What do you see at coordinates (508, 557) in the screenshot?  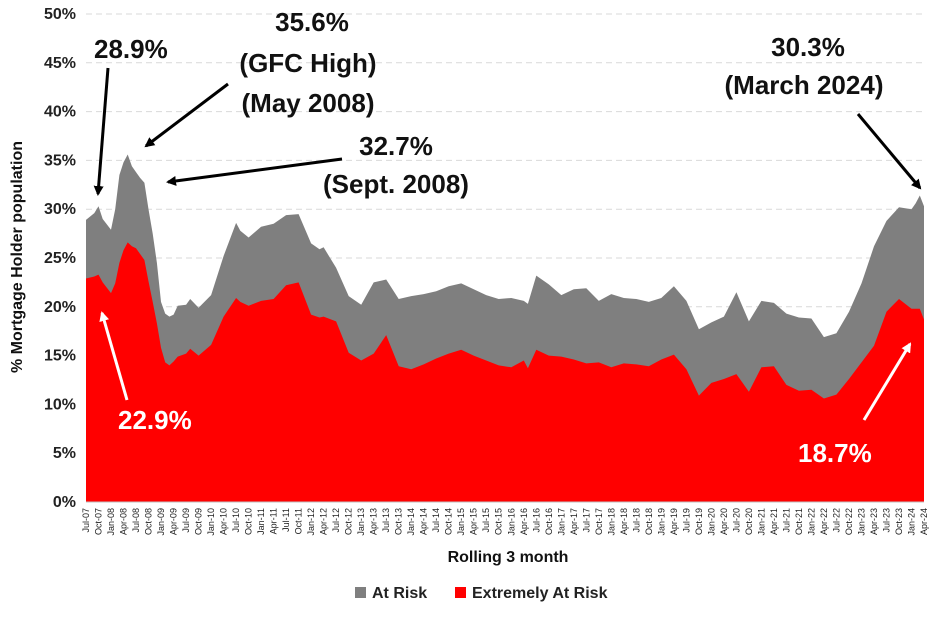 I see `x-axis-title: Rolling 3 month` at bounding box center [508, 557].